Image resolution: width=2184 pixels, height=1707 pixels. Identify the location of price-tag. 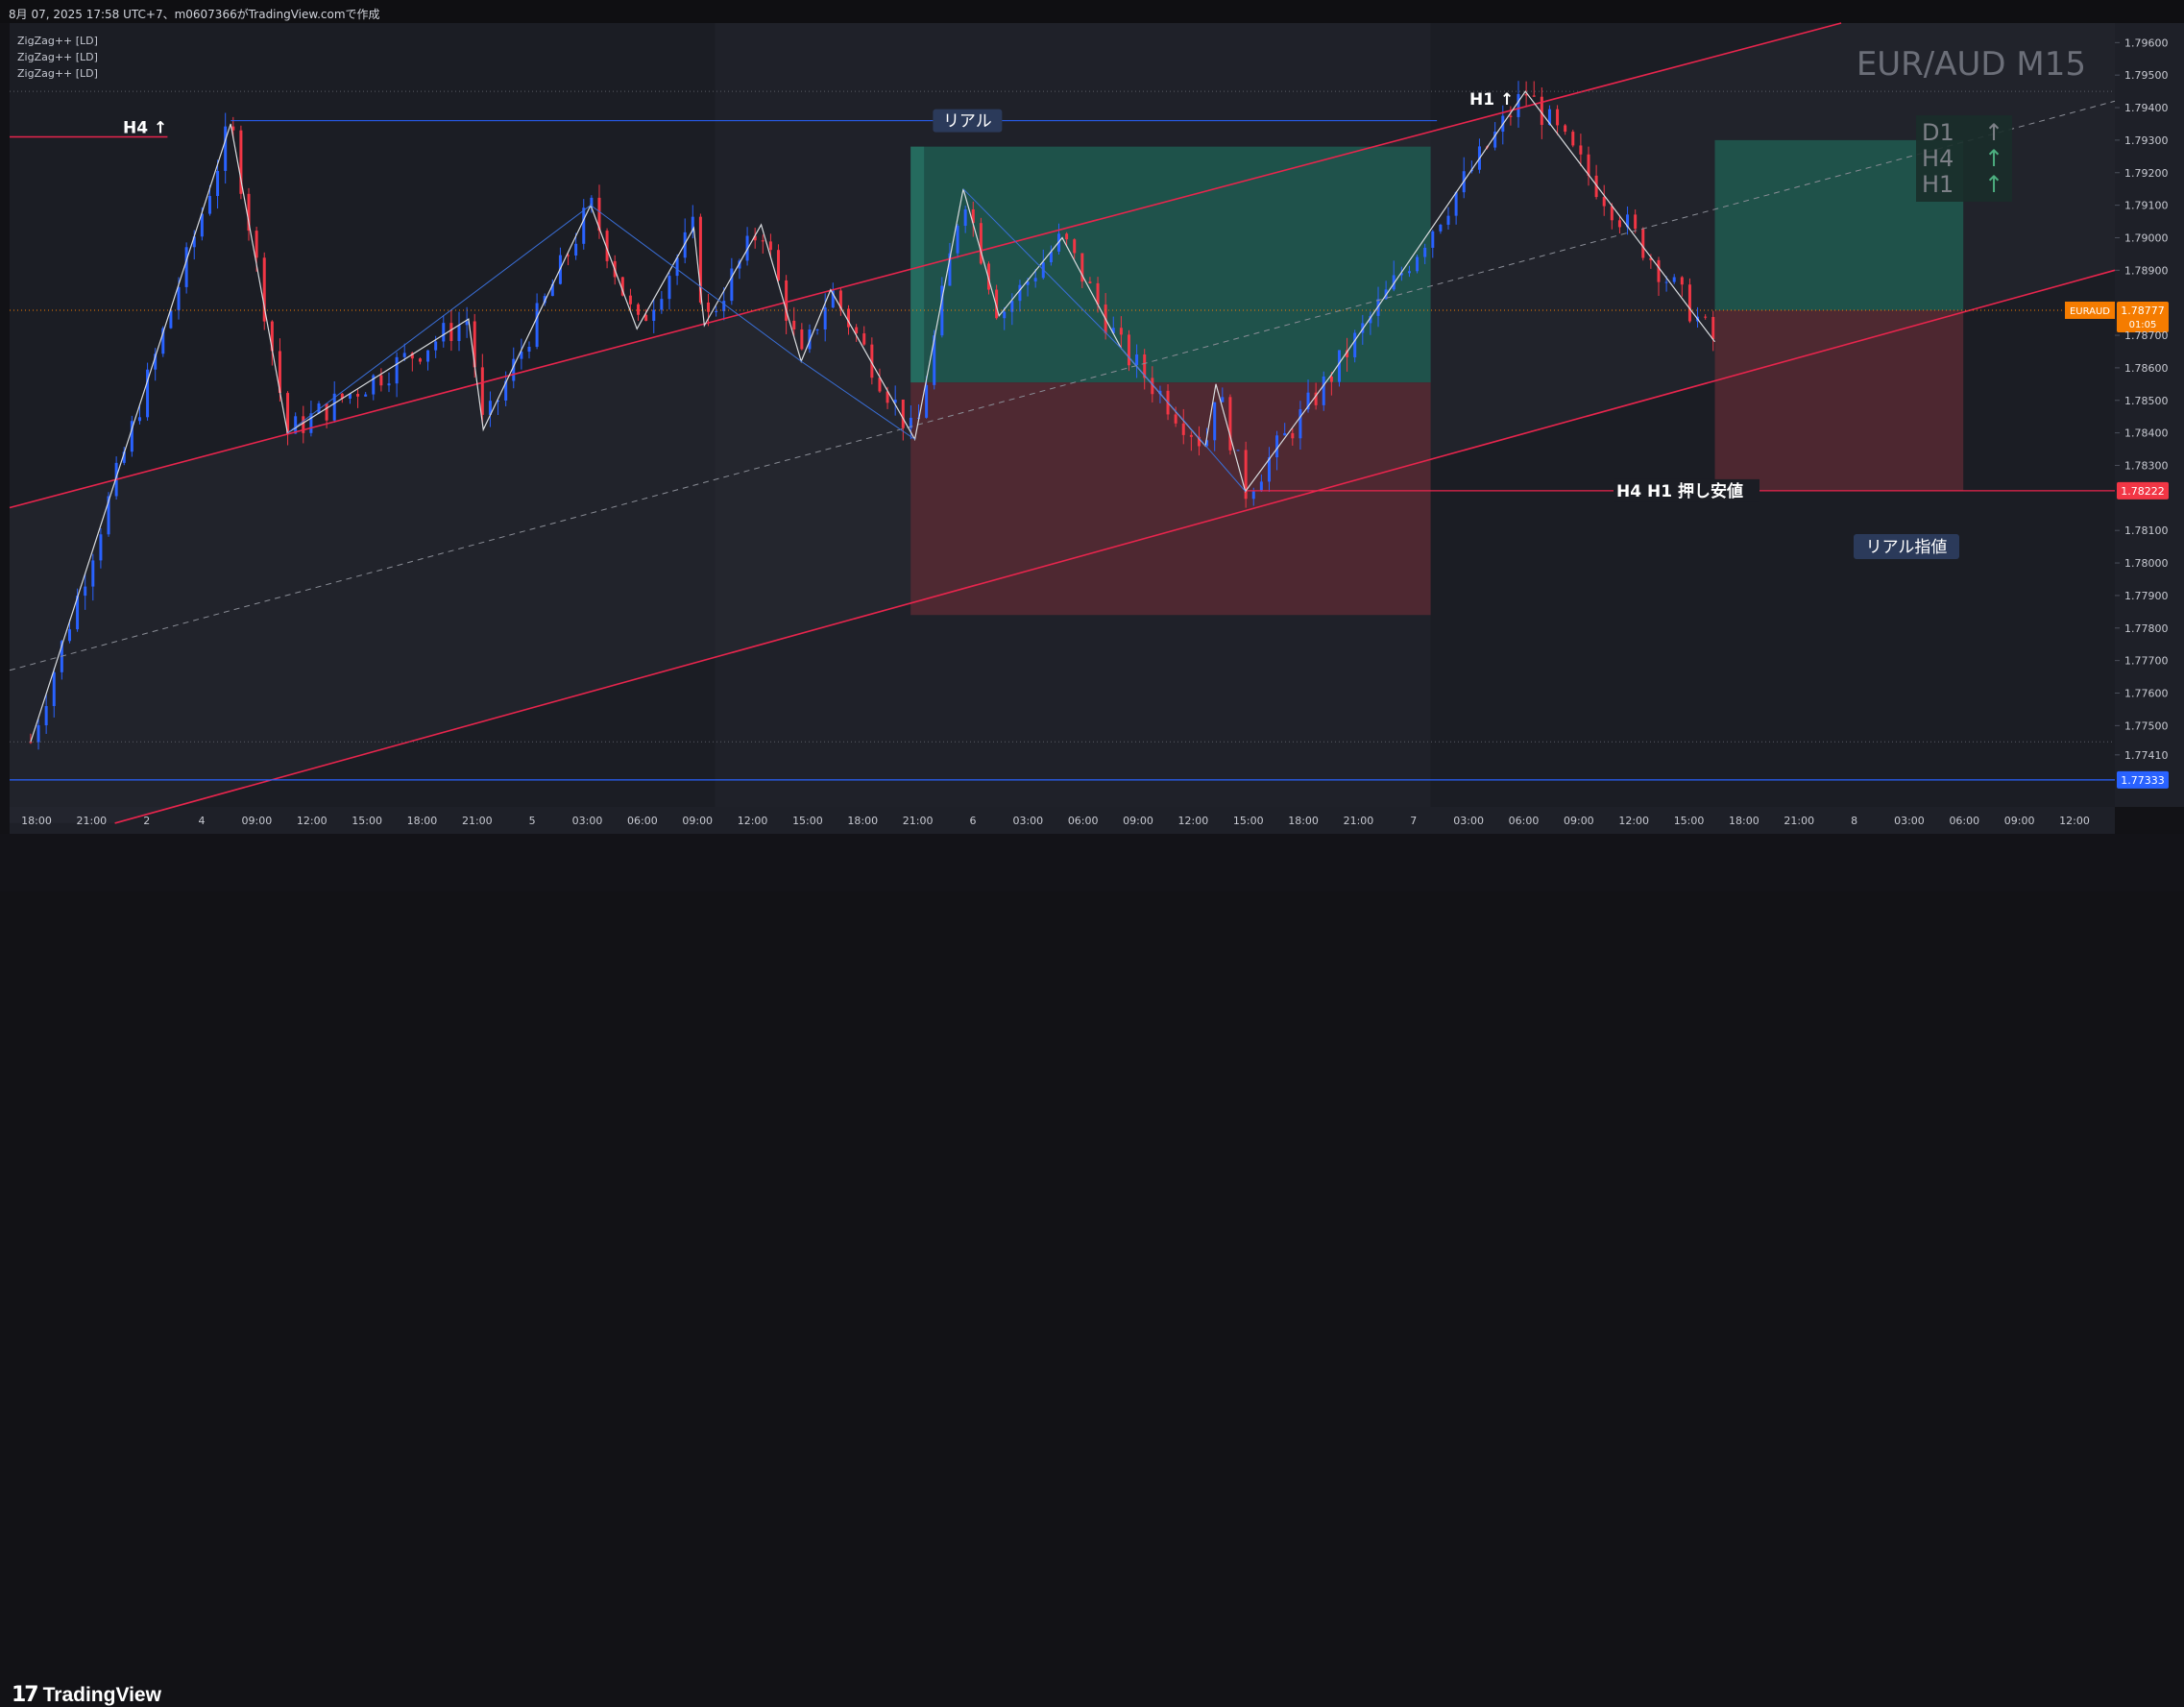
(2143, 779).